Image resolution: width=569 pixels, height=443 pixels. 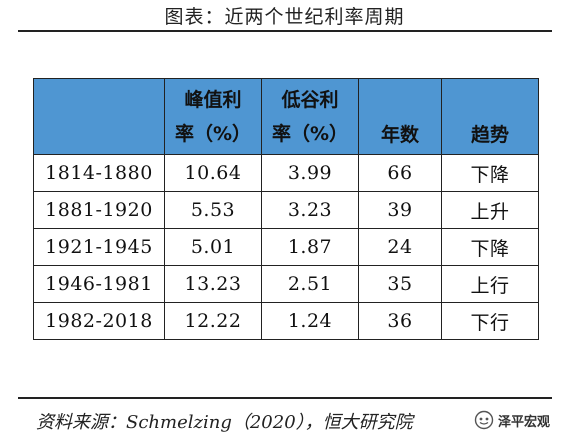 What do you see at coordinates (400, 210) in the screenshot?
I see `cell-years: 39` at bounding box center [400, 210].